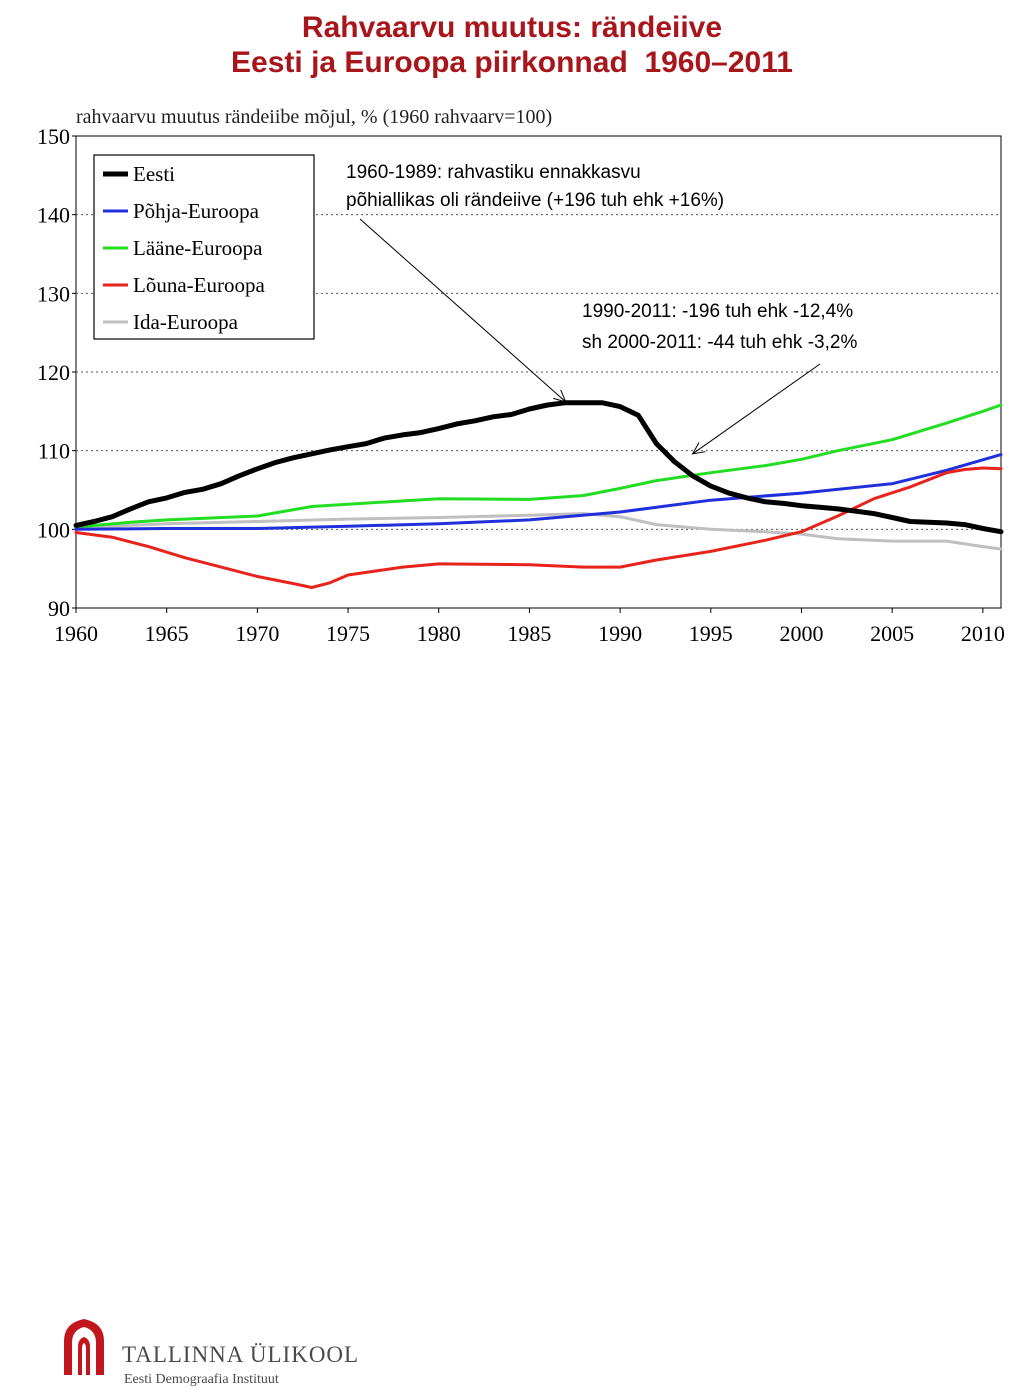 This screenshot has width=1024, height=1388. Describe the element at coordinates (529, 633) in the screenshot. I see `x-tick-label: 1985` at that location.